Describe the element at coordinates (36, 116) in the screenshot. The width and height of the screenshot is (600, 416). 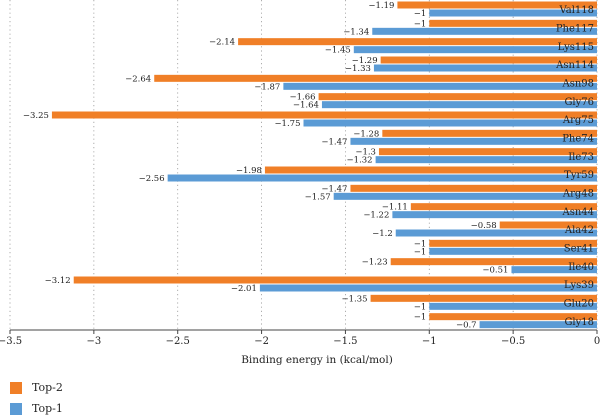
I see `data-label: −3.25` at that location.